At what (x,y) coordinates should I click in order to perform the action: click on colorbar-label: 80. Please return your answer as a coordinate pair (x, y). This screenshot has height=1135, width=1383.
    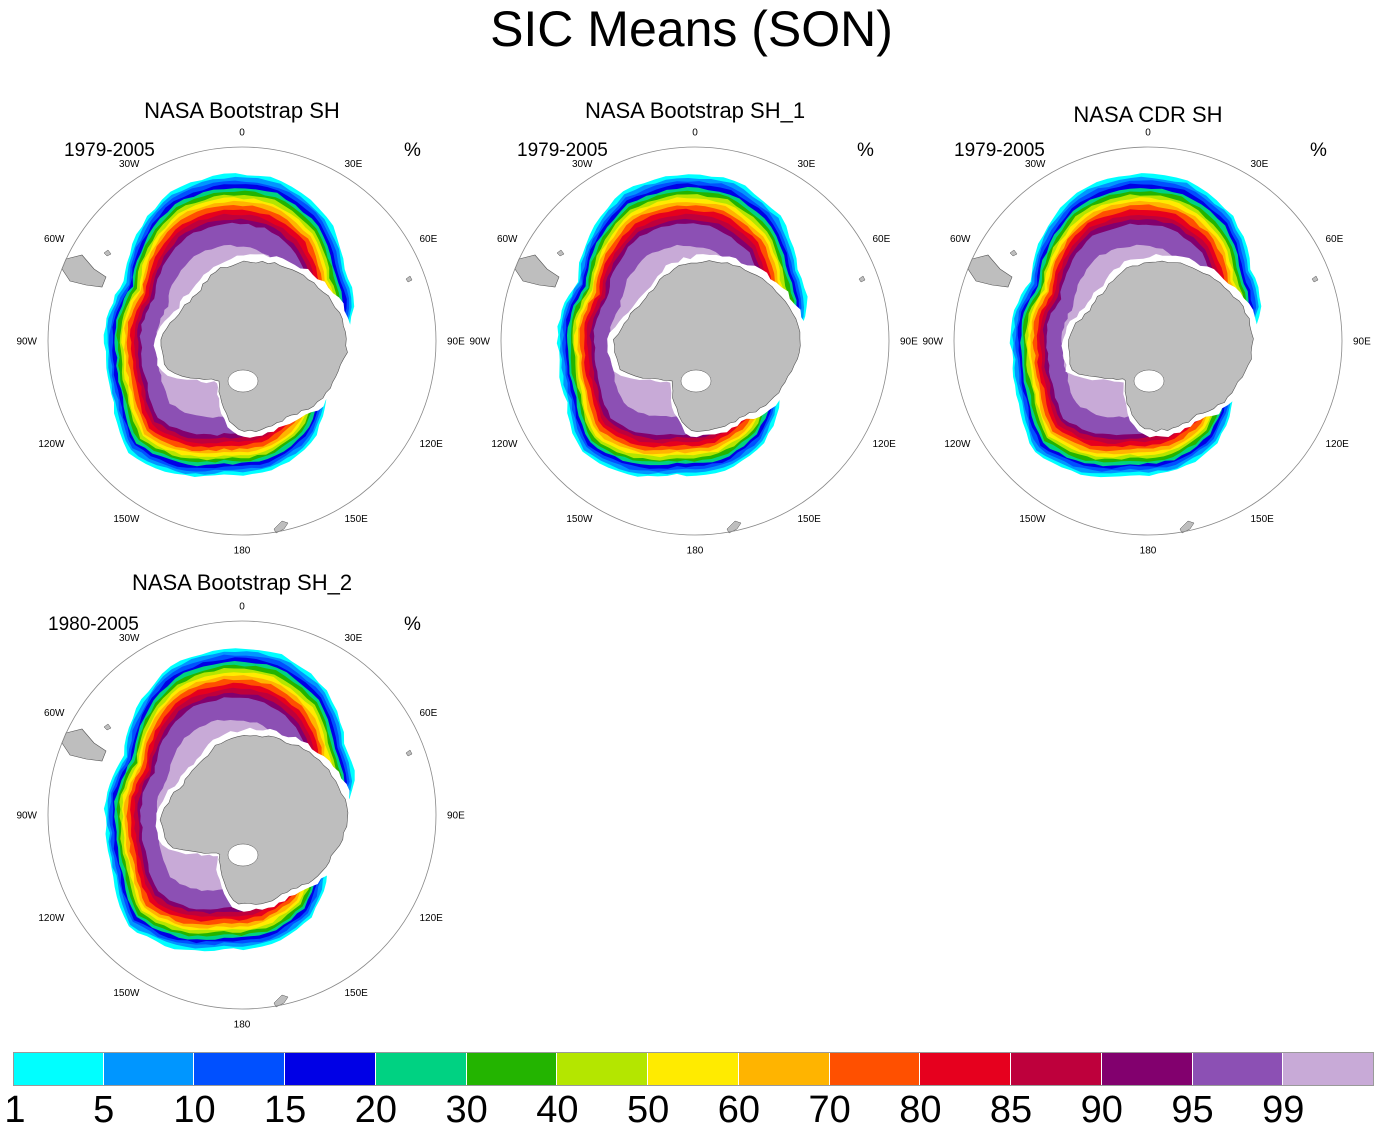
    Looking at the image, I should click on (920, 1110).